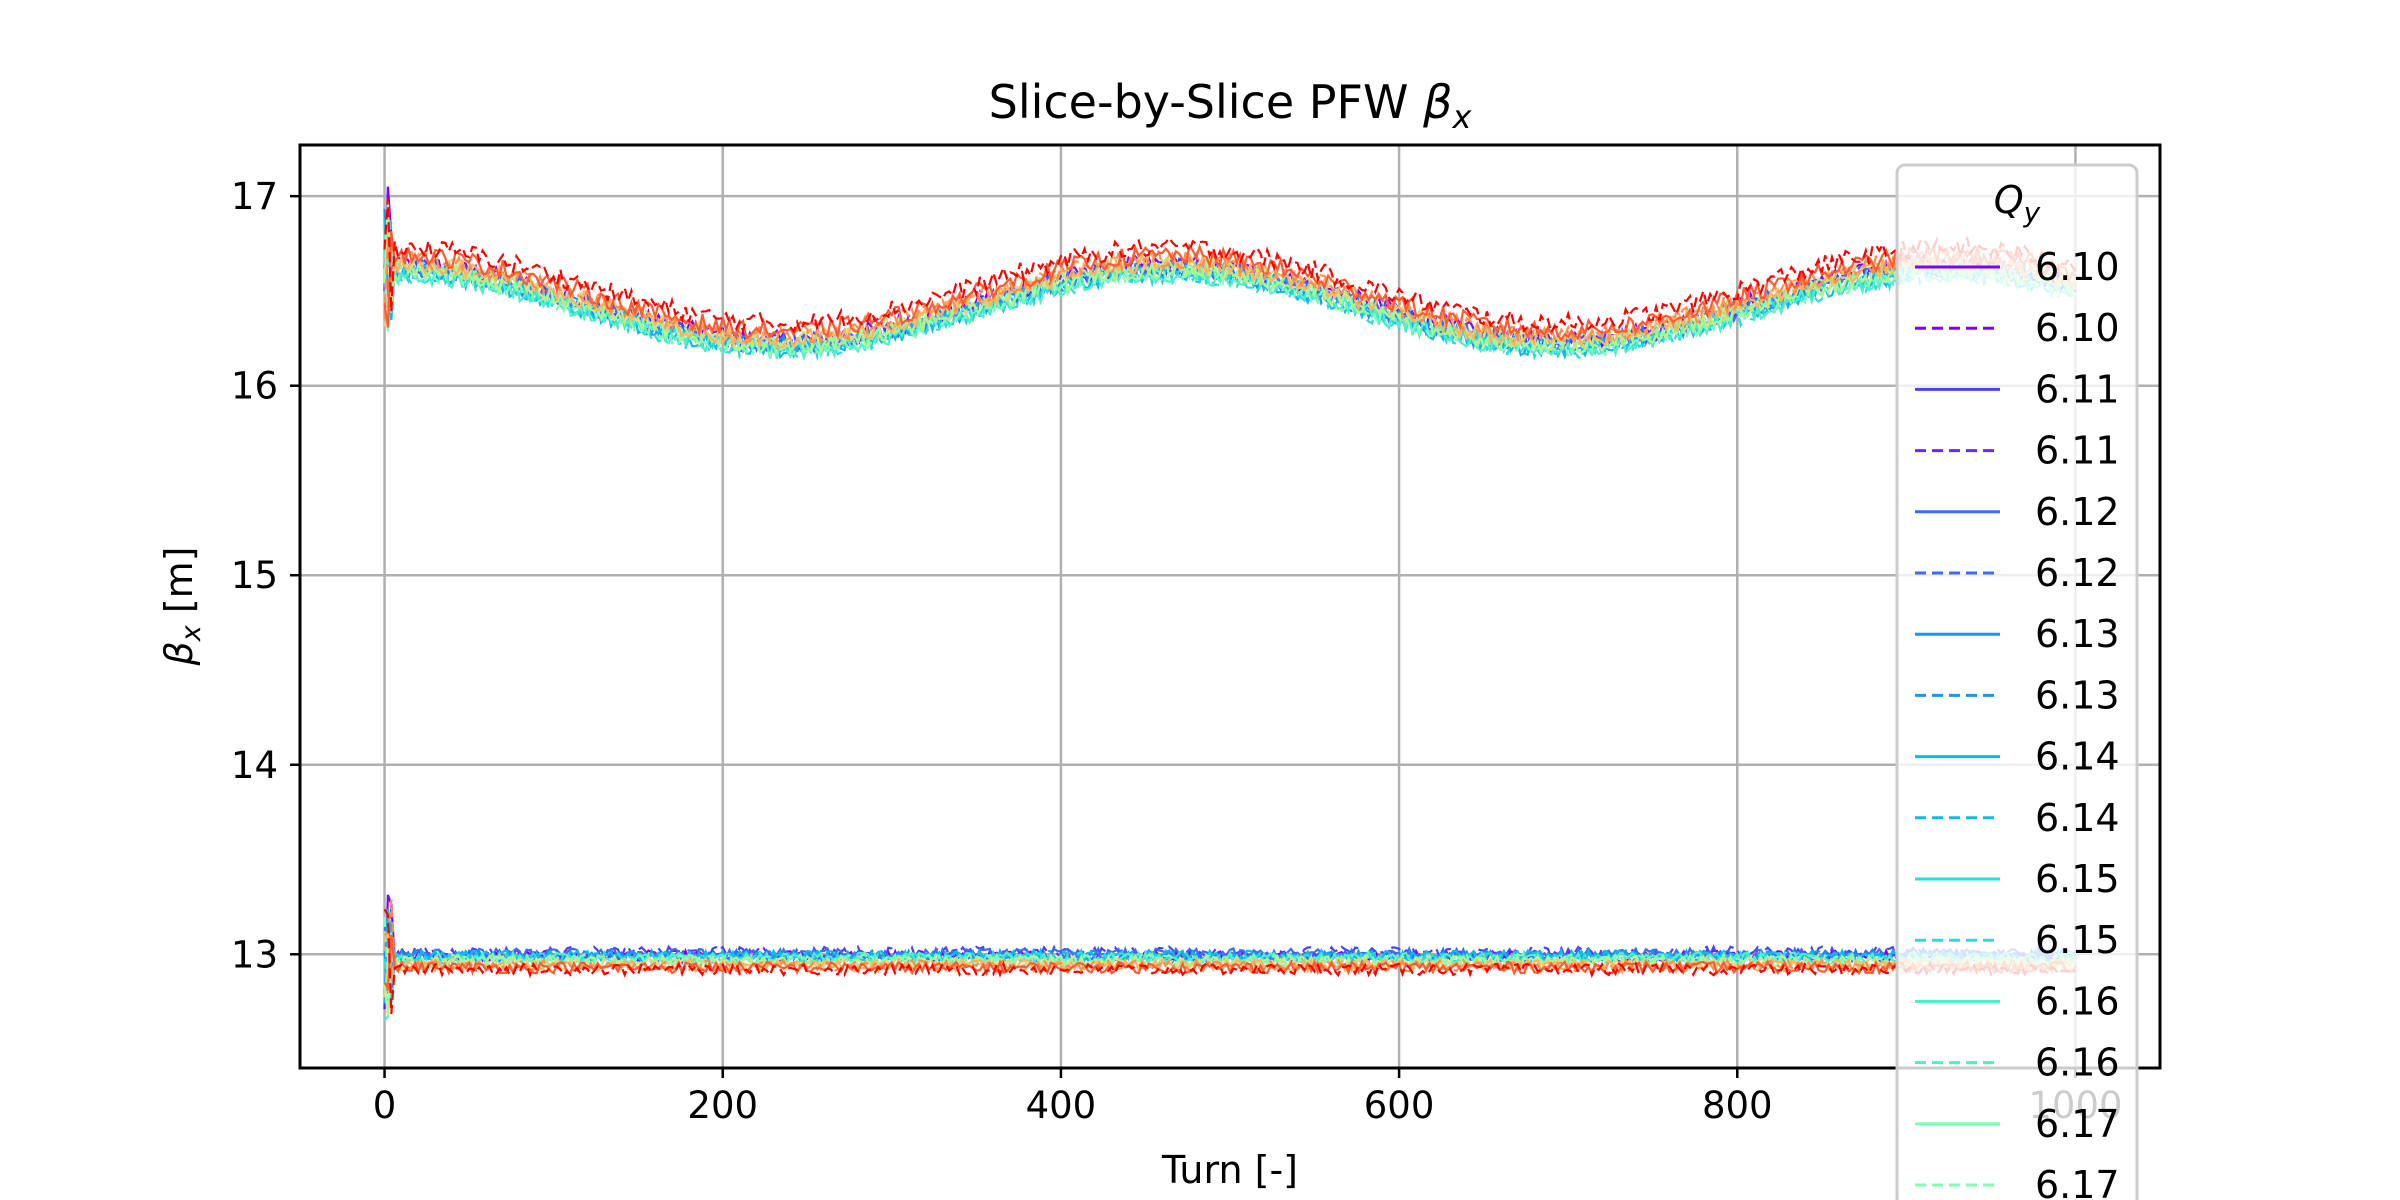 The width and height of the screenshot is (2400, 1200). I want to click on x-tick-label: 600, so click(1399, 1105).